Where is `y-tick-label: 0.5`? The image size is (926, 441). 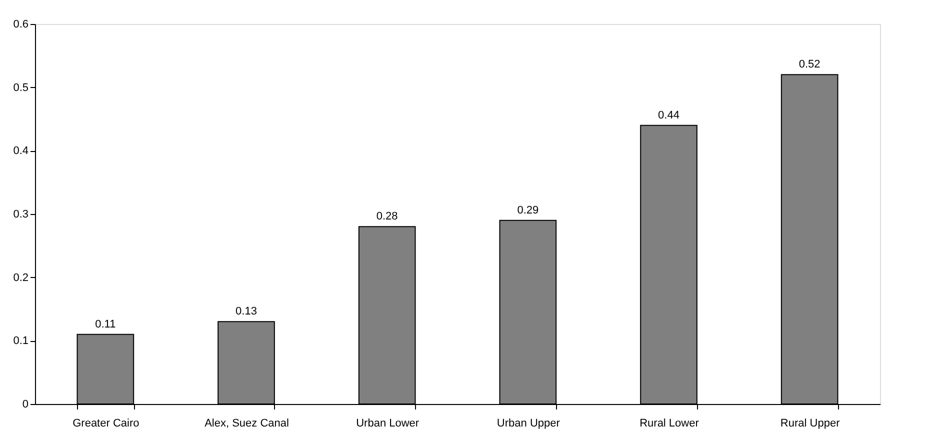
y-tick-label: 0.5 is located at coordinates (20, 88).